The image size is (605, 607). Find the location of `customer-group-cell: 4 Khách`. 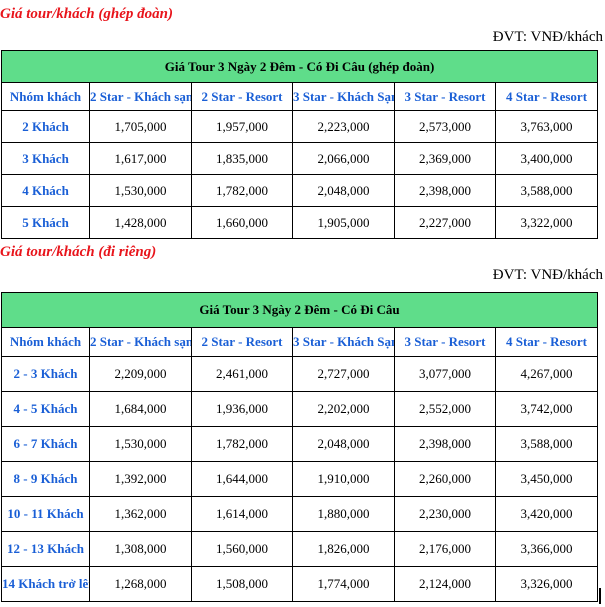

customer-group-cell: 4 Khách is located at coordinates (45, 190).